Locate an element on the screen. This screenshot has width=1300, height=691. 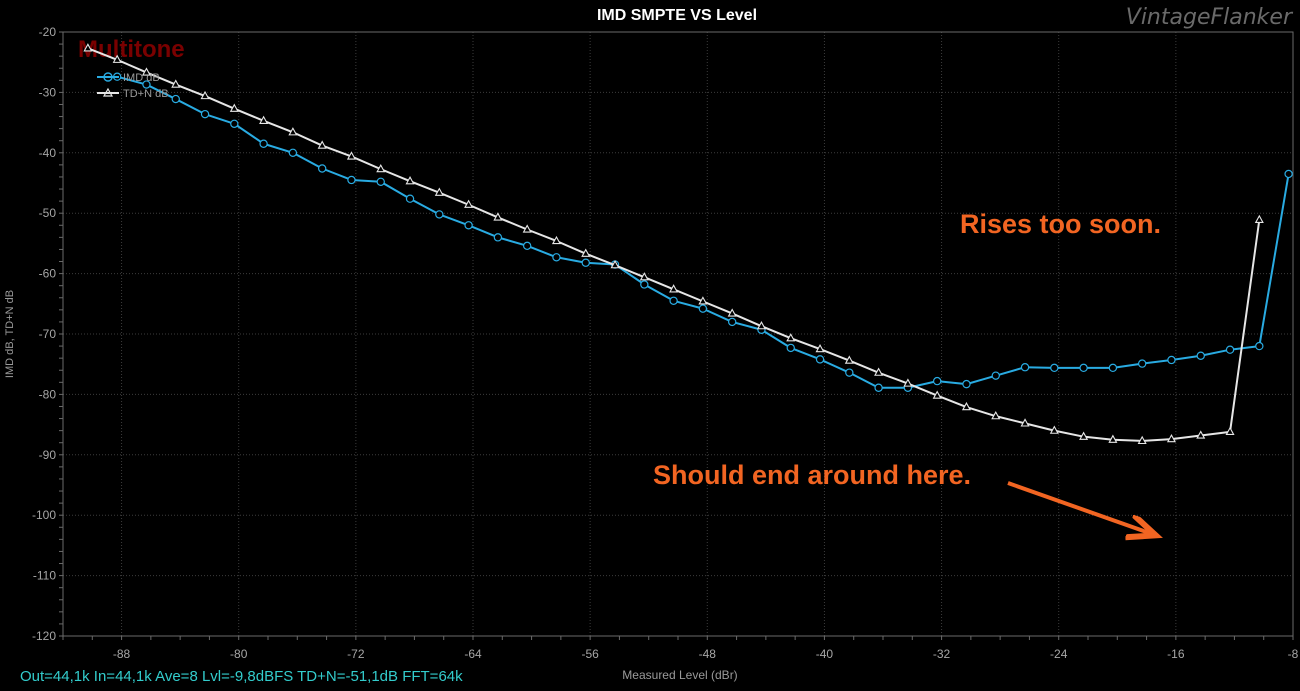
legend-tdn-marker is located at coordinates (108, 92).